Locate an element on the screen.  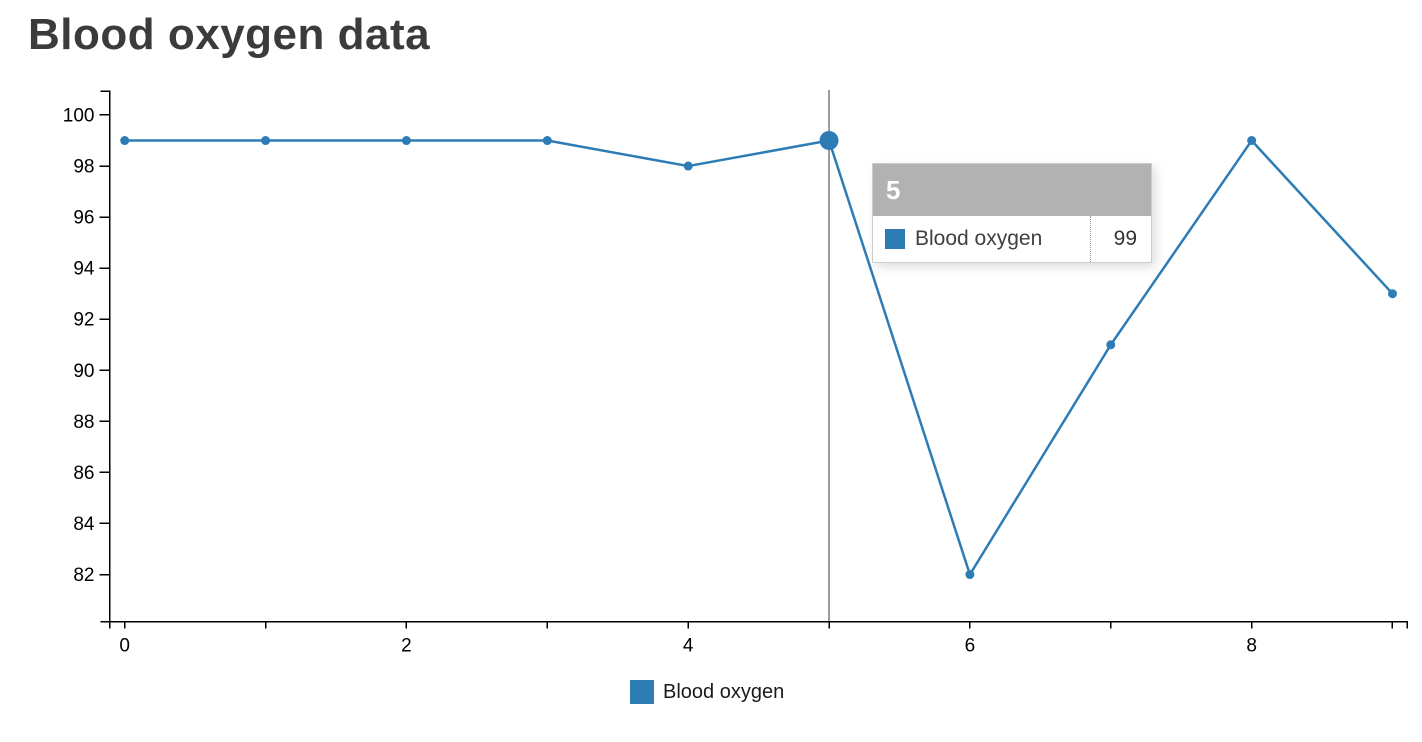
tooltip-value: 99 is located at coordinates (1120, 239).